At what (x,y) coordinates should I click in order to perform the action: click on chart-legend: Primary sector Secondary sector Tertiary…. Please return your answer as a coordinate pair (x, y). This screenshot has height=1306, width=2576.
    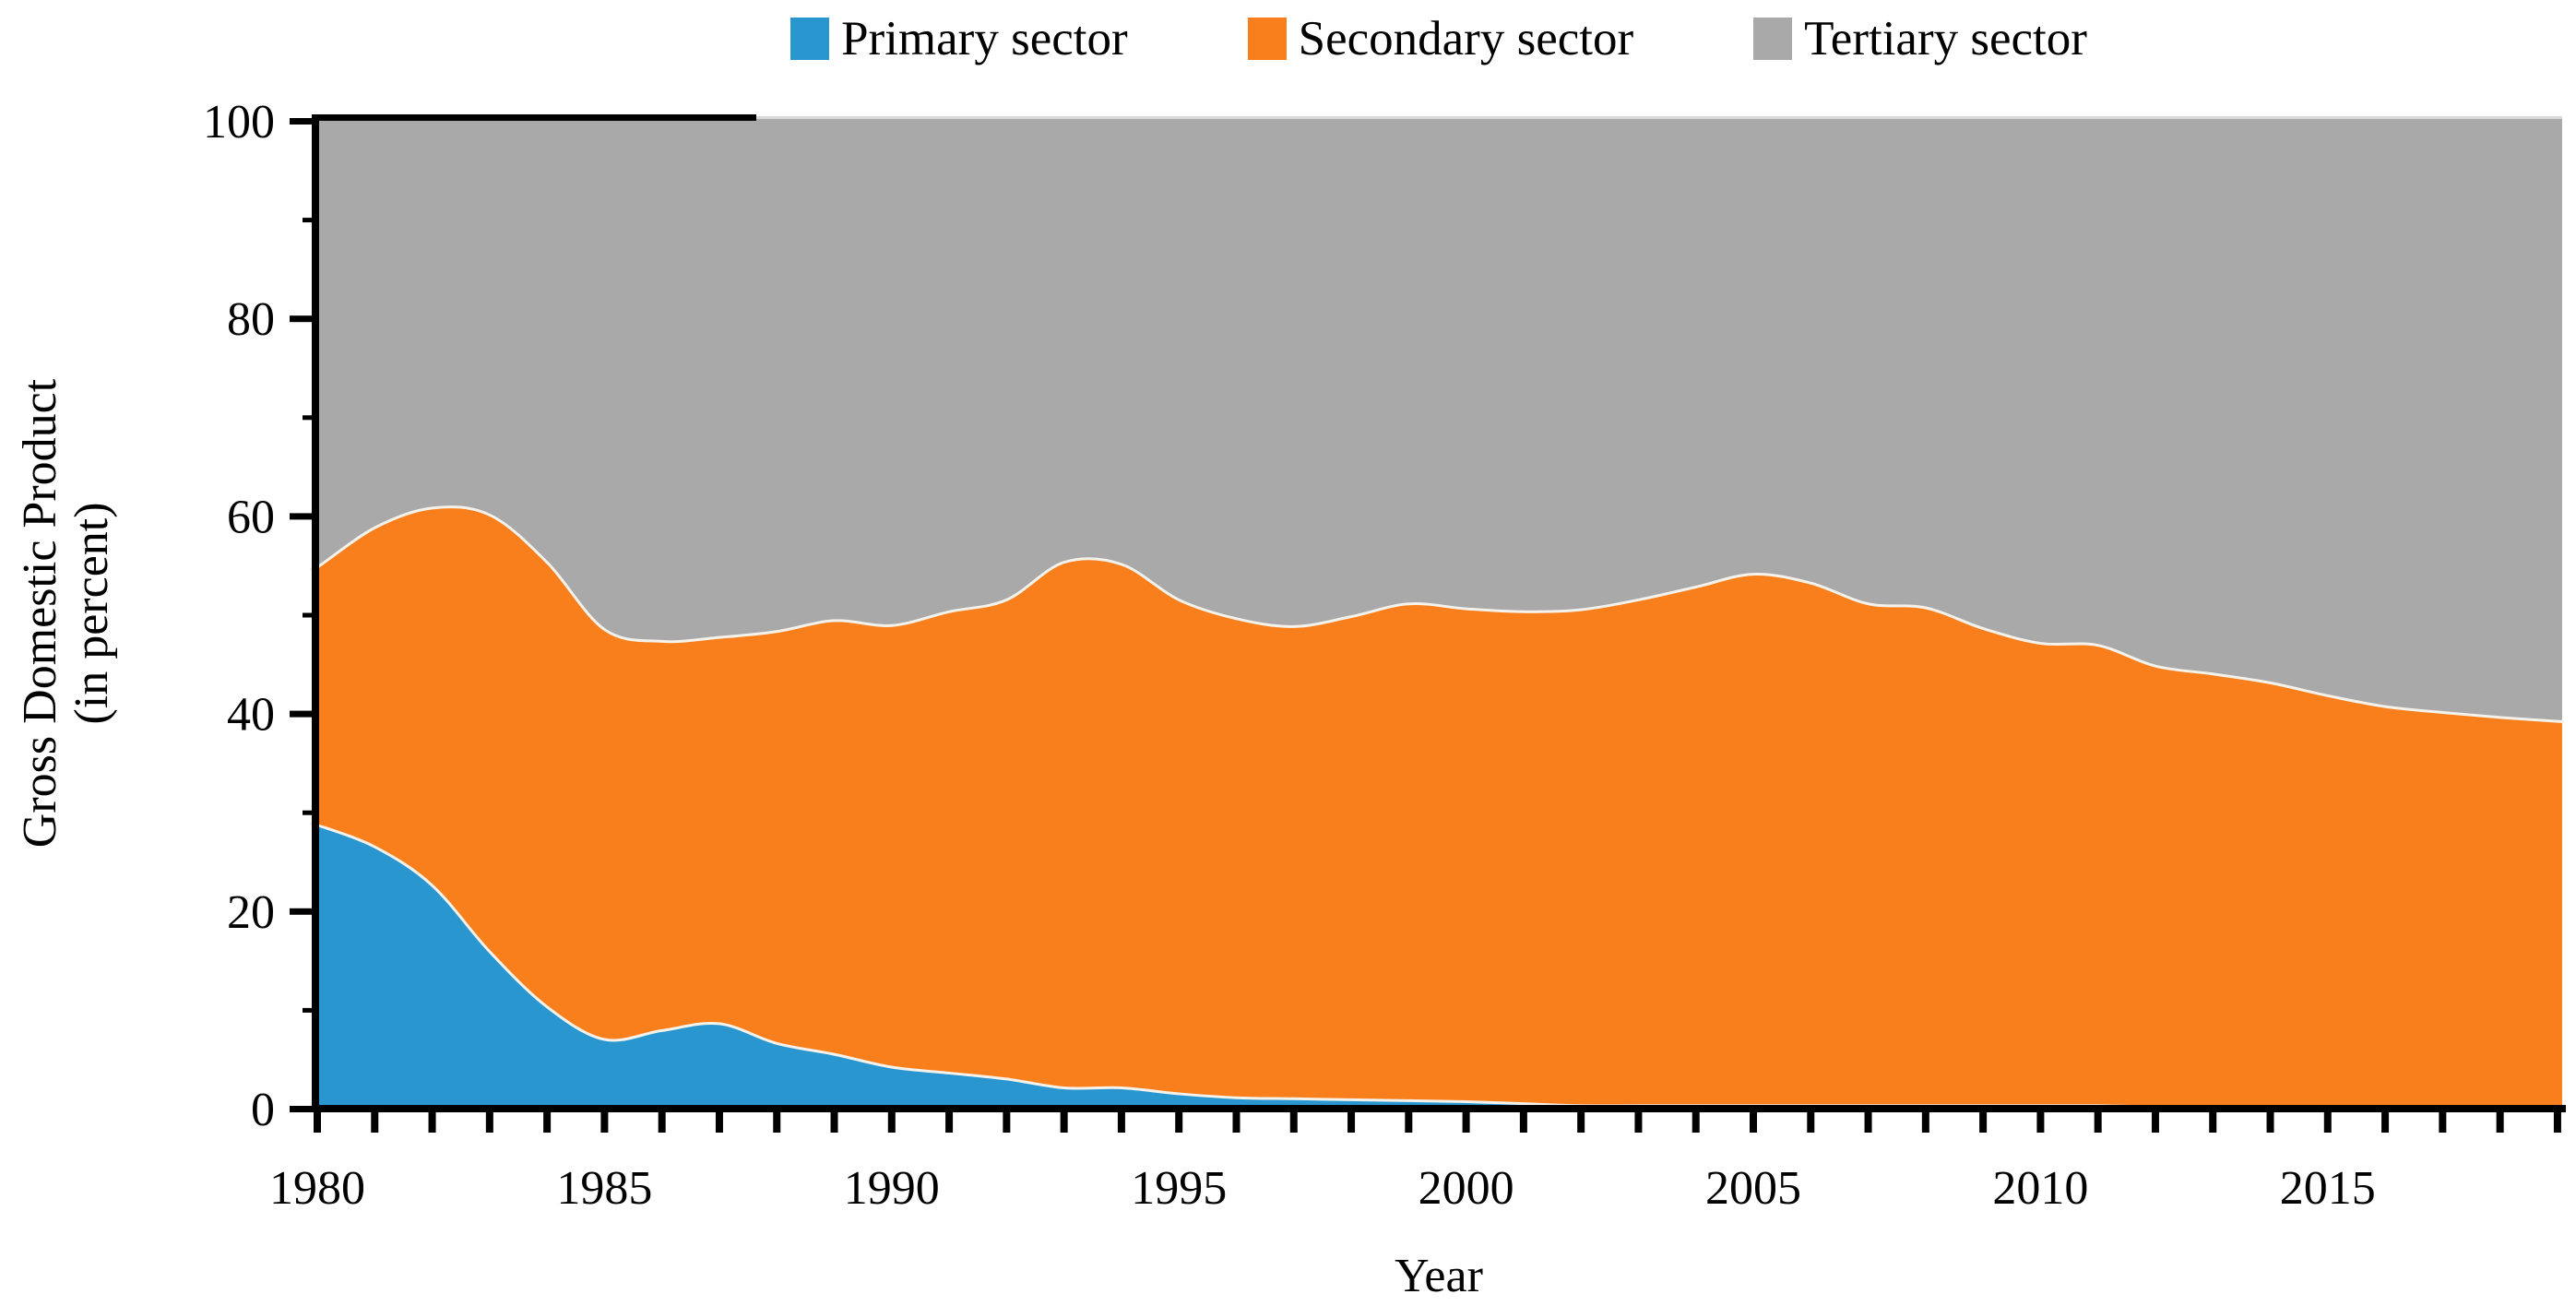
    Looking at the image, I should click on (1438, 39).